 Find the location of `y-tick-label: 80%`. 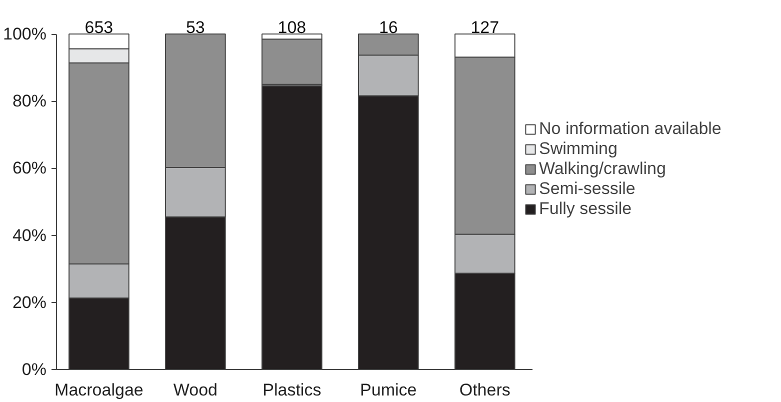

y-tick-label: 80% is located at coordinates (29, 101).